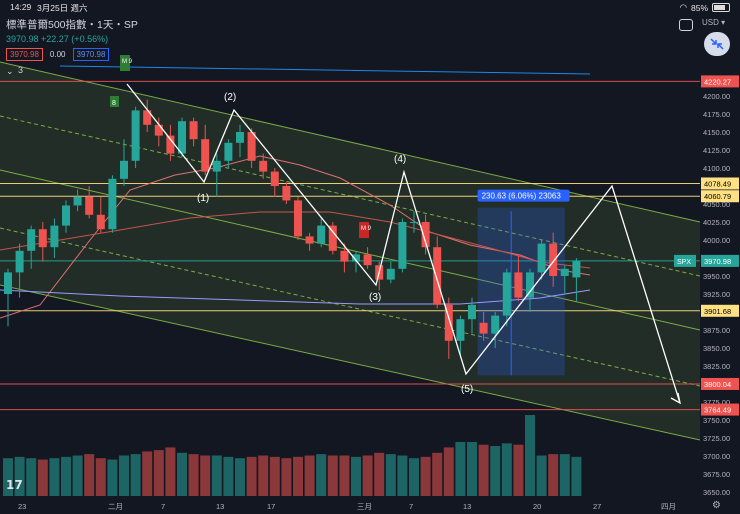  What do you see at coordinates (716, 420) in the screenshot?
I see `y-tick-label: 3750.00` at bounding box center [716, 420].